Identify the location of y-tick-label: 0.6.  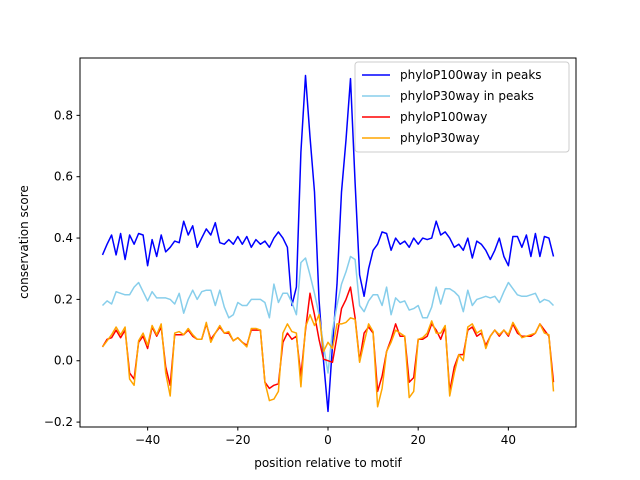
(63, 177).